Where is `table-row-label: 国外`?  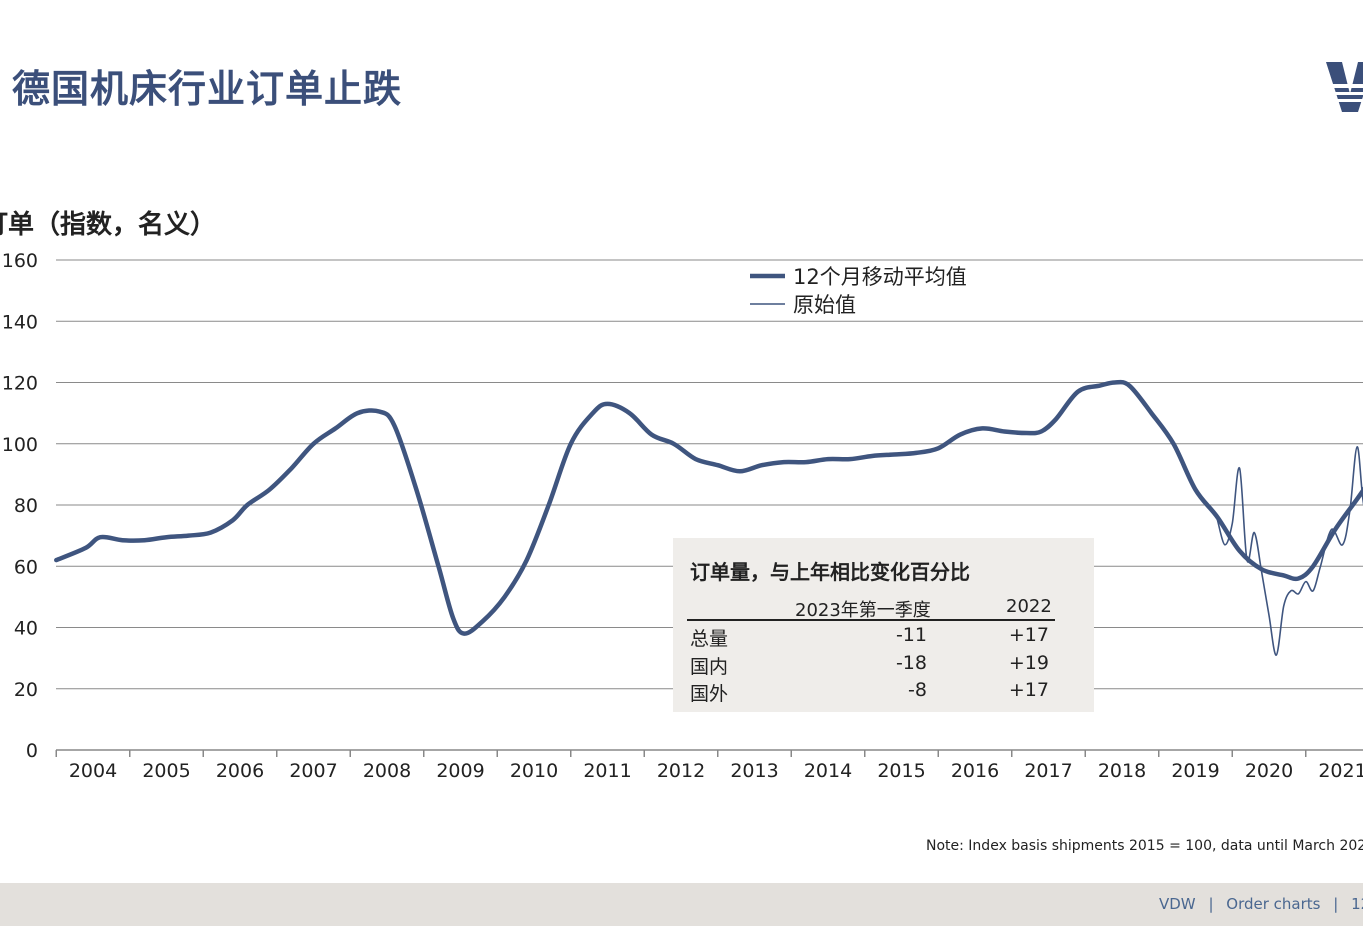
table-row-label: 国外 is located at coordinates (709, 694).